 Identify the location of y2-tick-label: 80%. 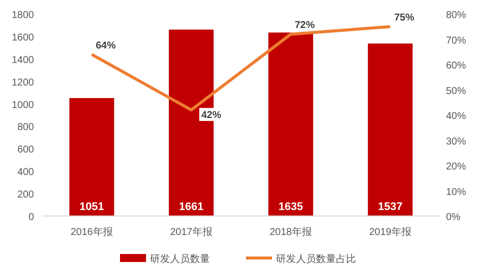
(456, 15).